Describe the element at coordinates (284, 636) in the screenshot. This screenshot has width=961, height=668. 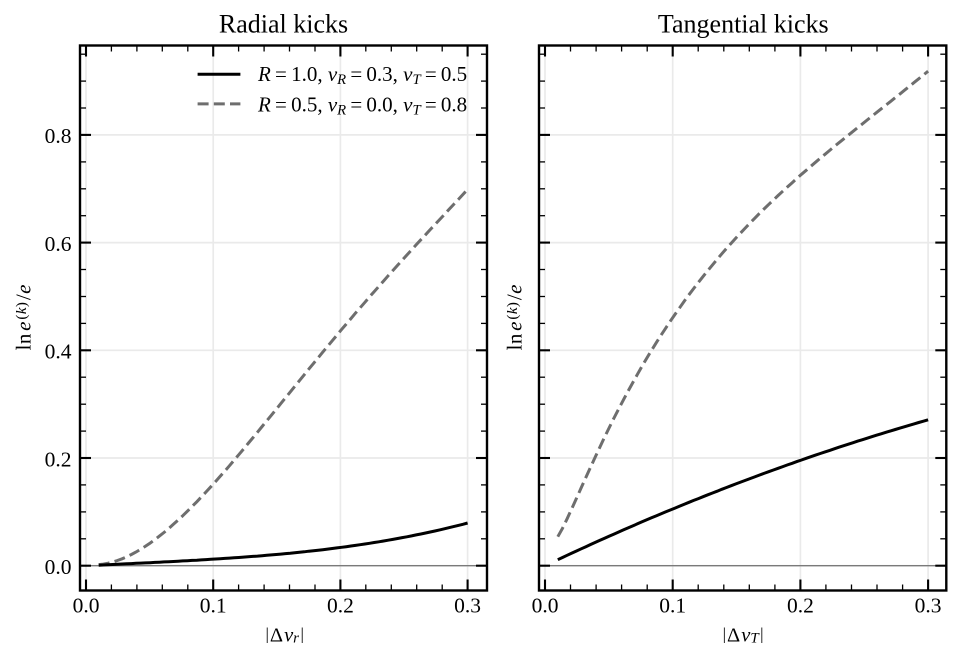
I see `svg-text: |Δvr|` at that location.